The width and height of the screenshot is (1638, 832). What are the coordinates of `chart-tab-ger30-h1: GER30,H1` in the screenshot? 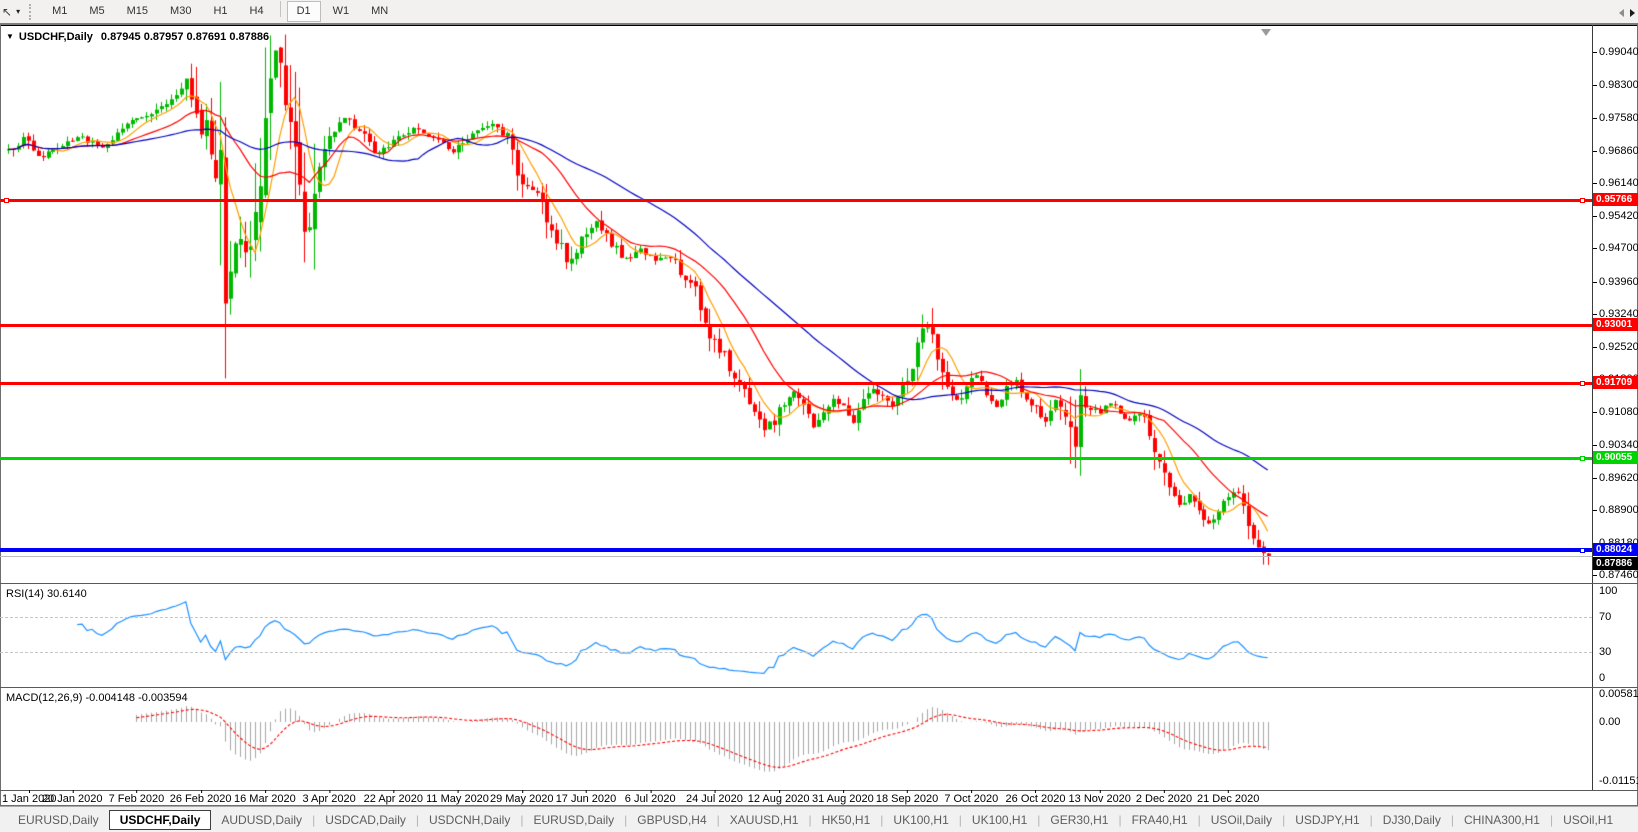 It's located at (1079, 819).